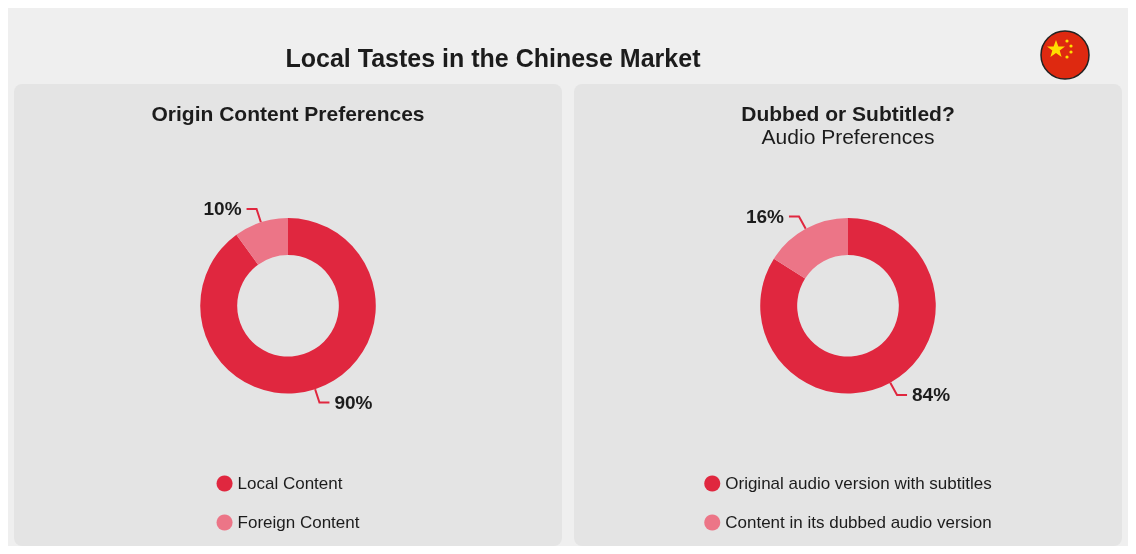 This screenshot has width=1136, height=554. I want to click on data-label: 16%, so click(765, 217).